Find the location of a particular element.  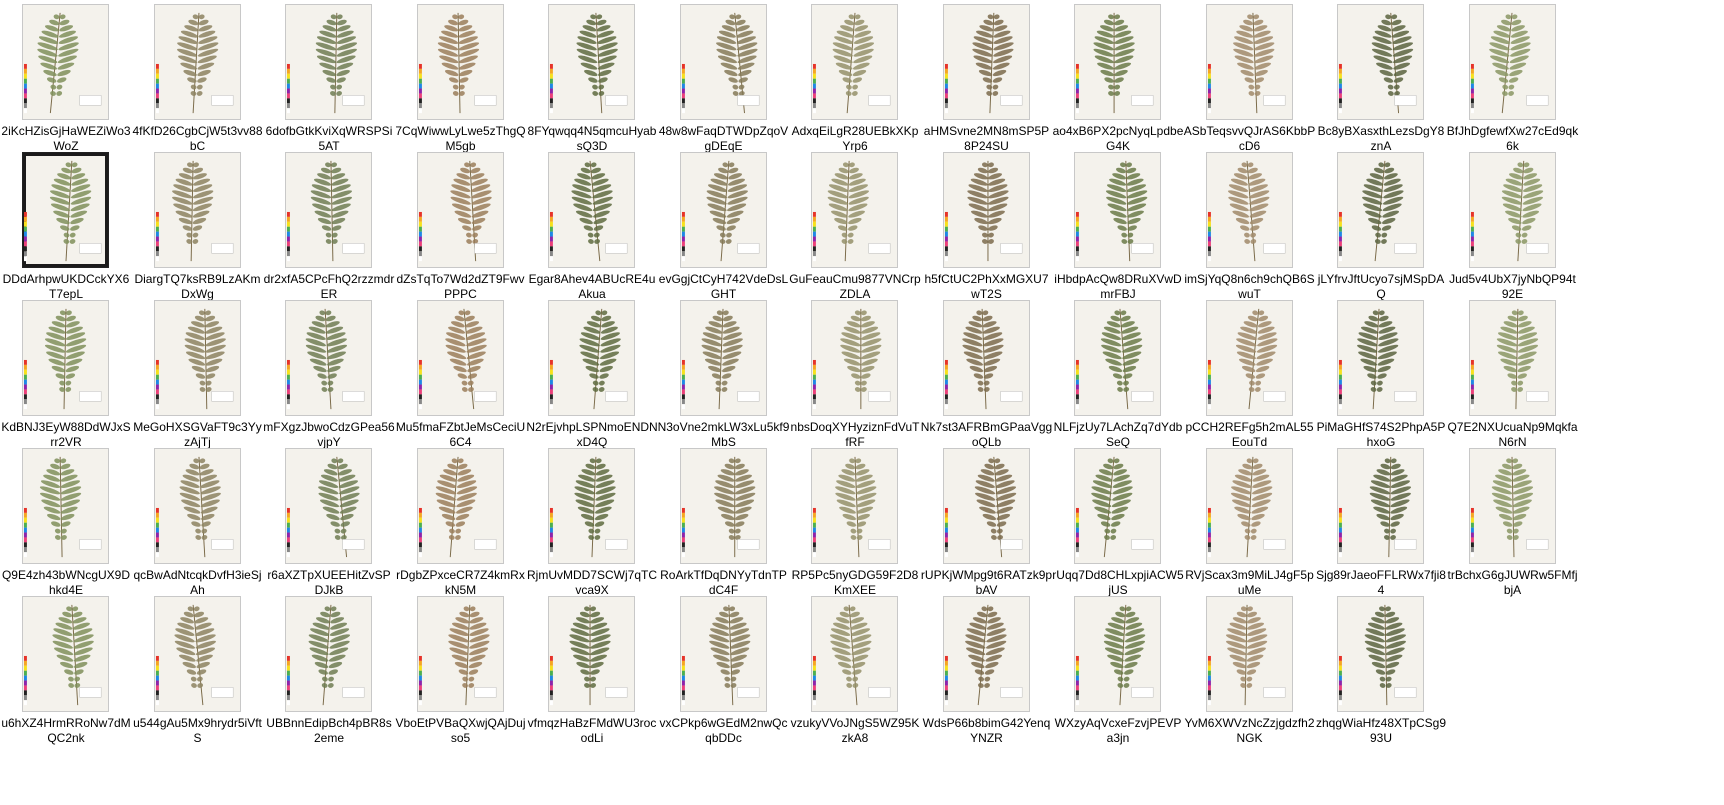

file-item: vzukyVVoJNgS5WZ95KzkA8 is located at coordinates (855, 672).